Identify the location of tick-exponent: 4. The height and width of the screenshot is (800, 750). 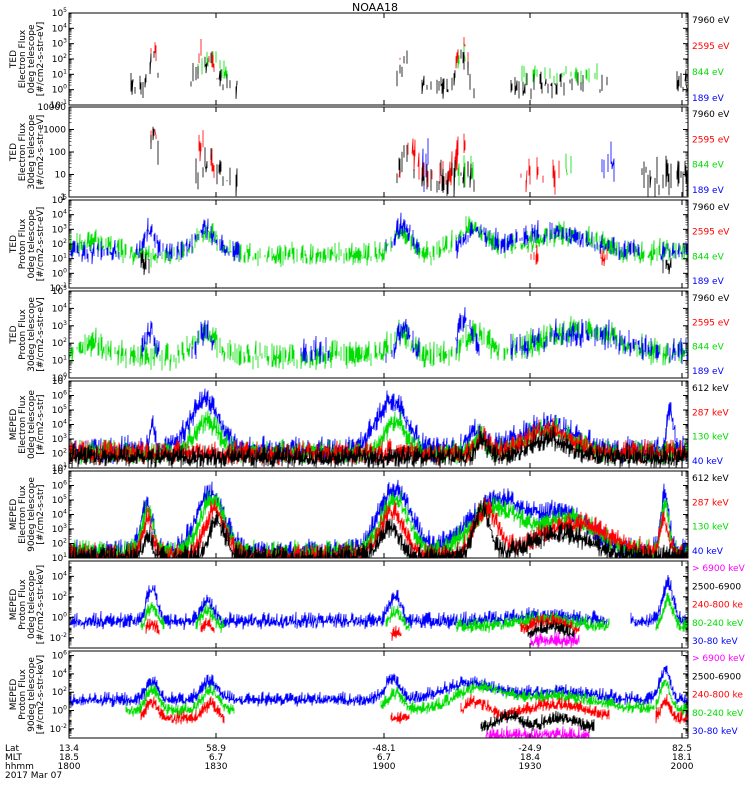
(65, 512).